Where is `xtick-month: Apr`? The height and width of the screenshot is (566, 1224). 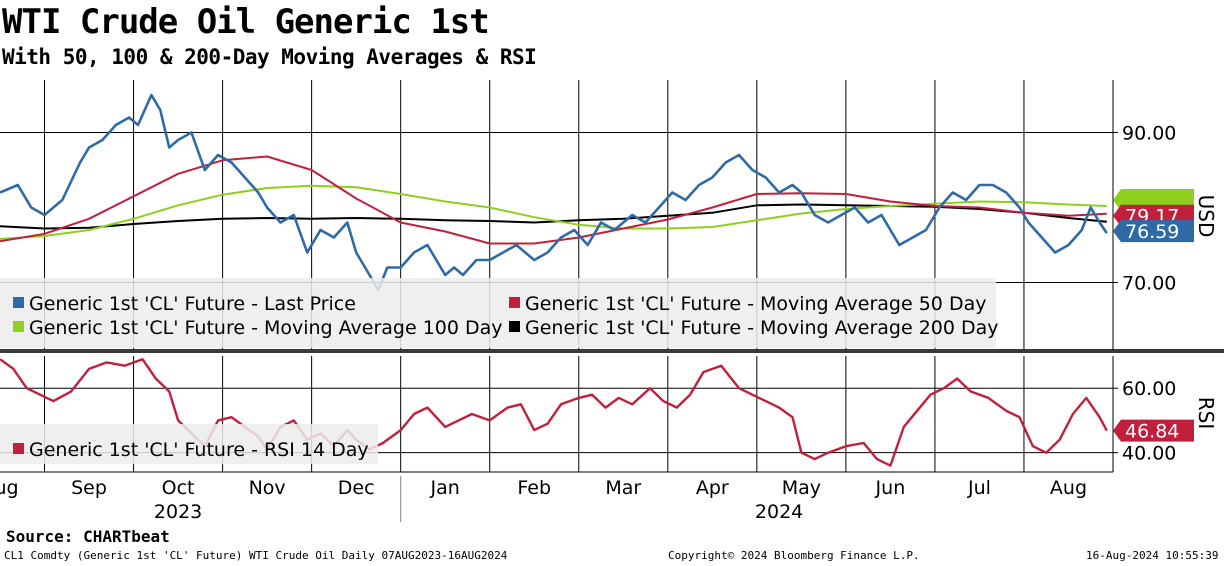
xtick-month: Apr is located at coordinates (712, 488).